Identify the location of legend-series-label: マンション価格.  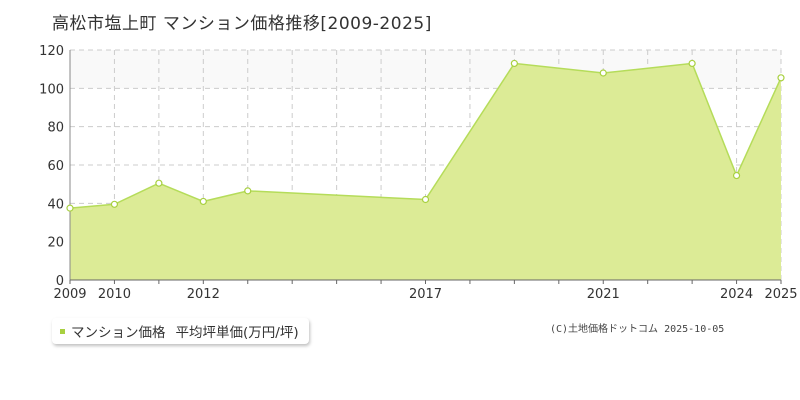
(118, 333).